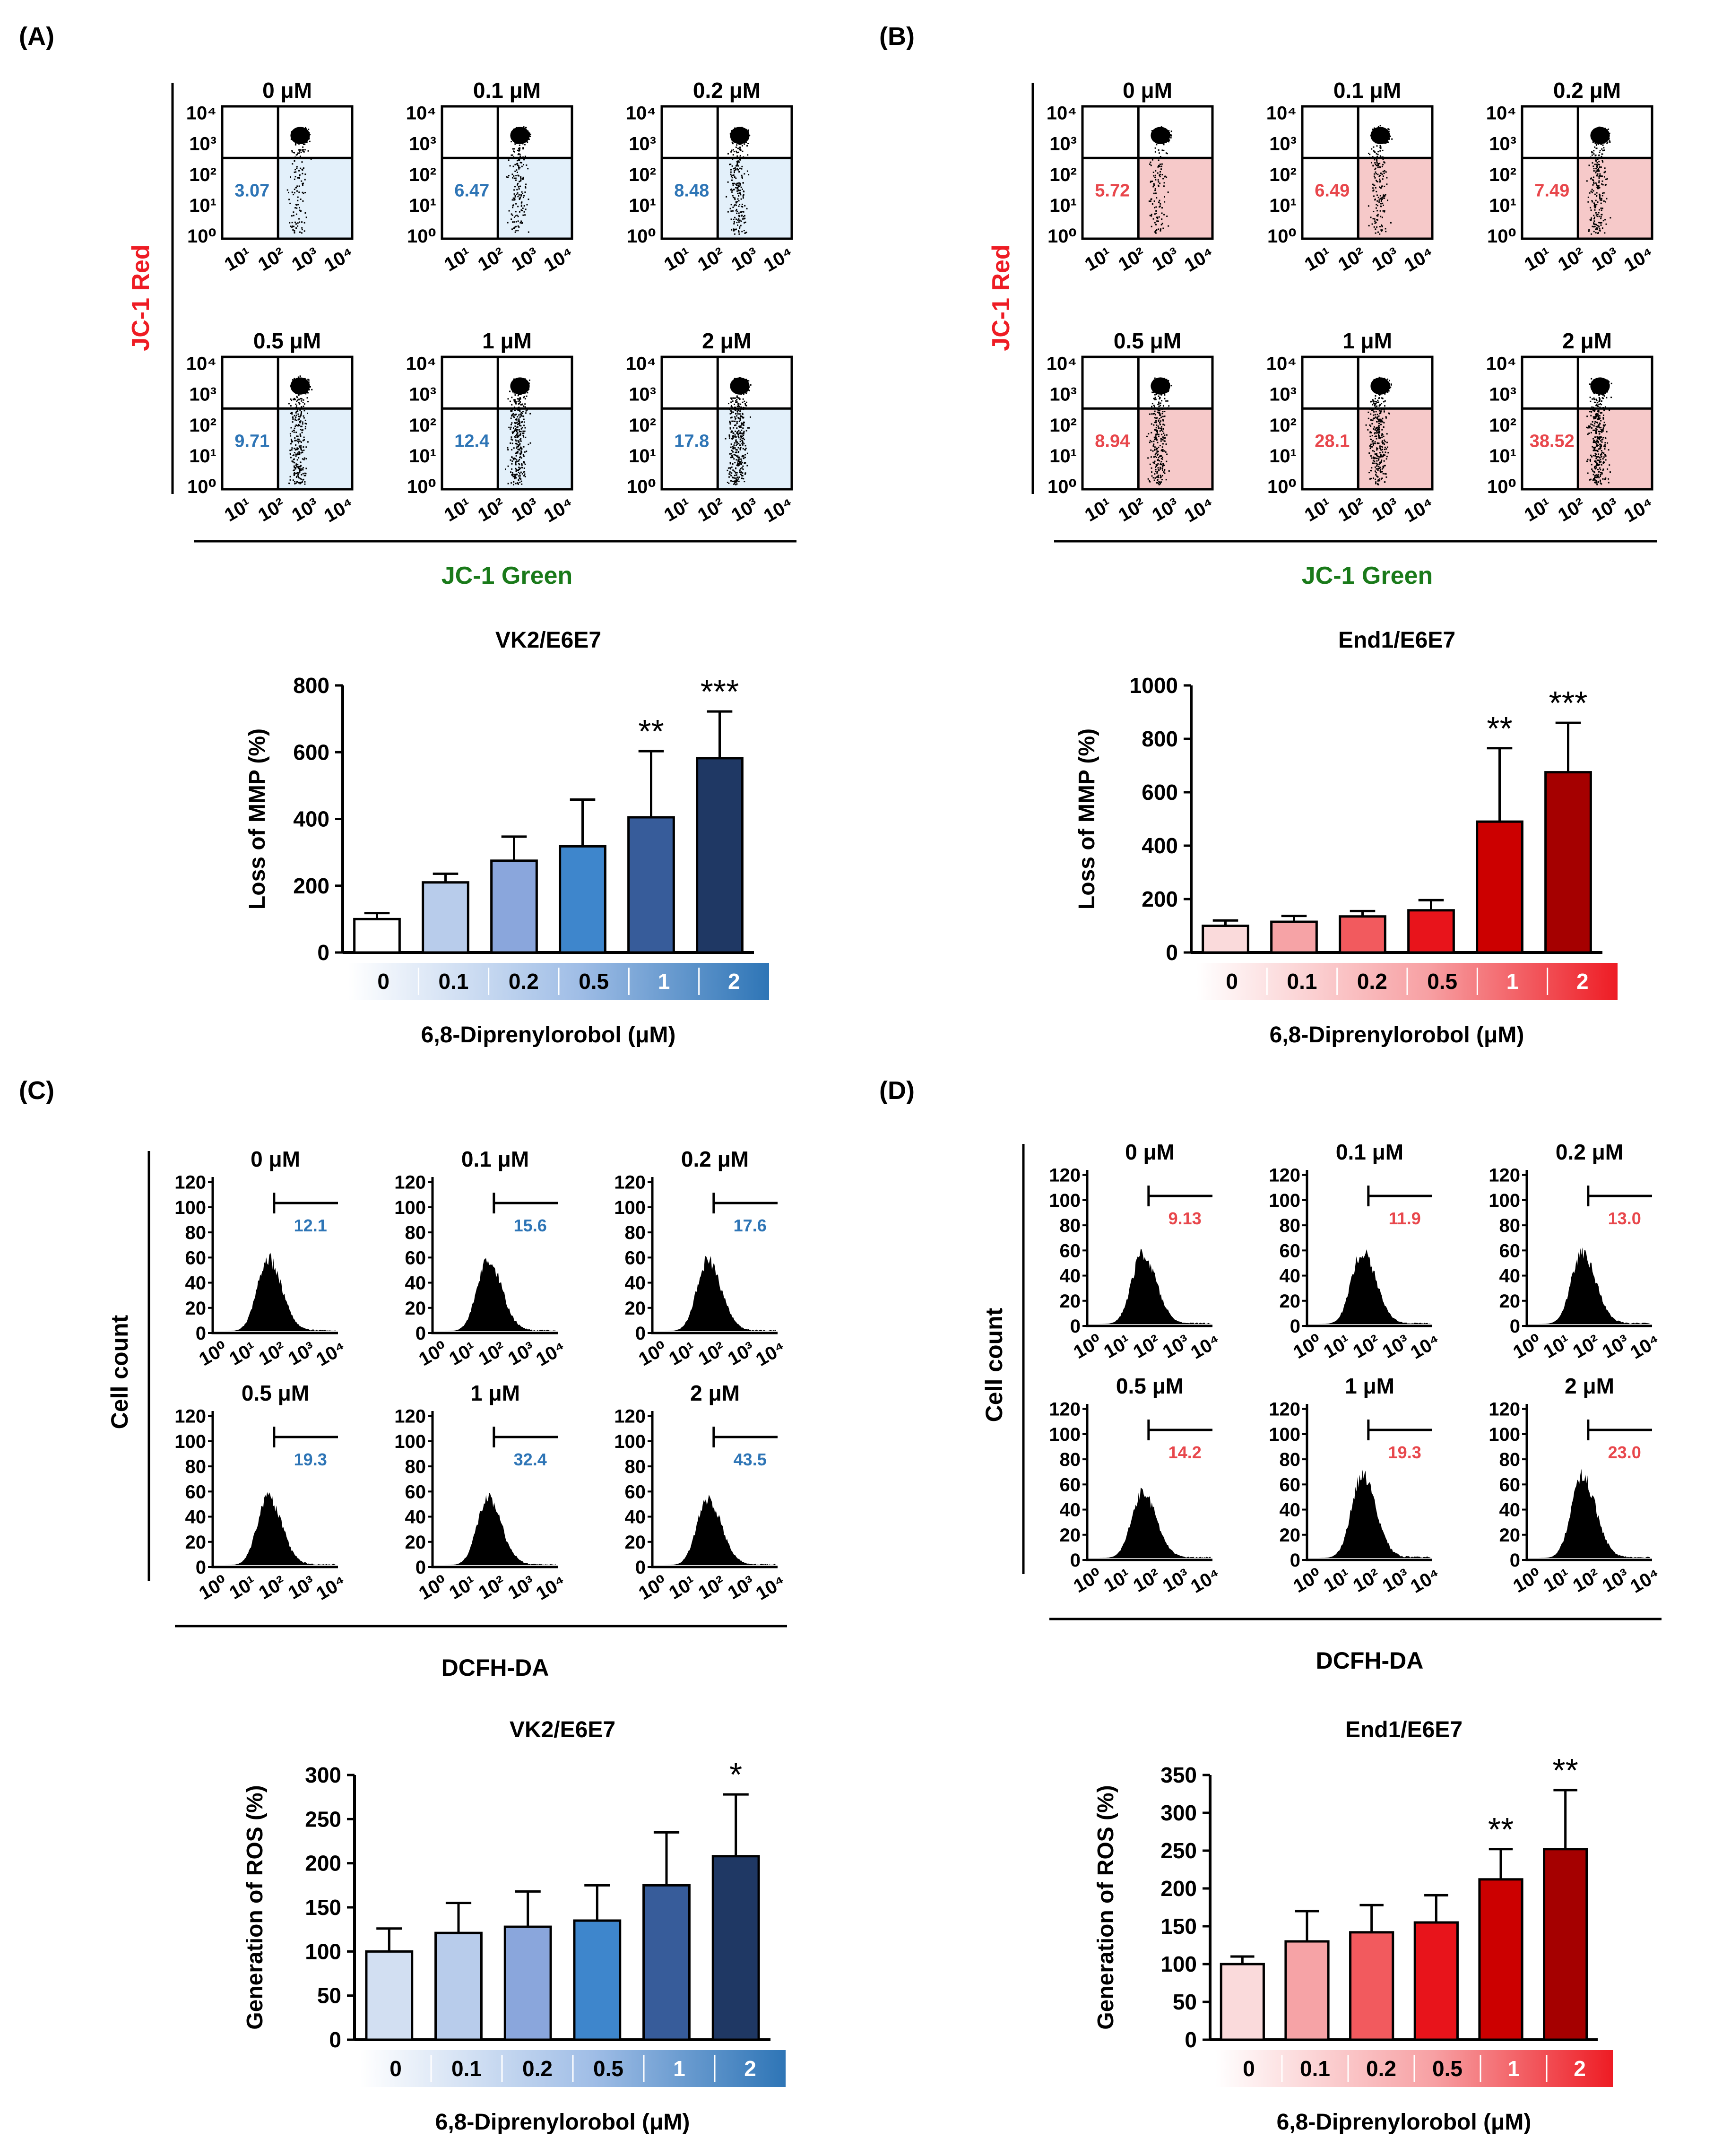 This screenshot has height=2156, width=1731. What do you see at coordinates (203, 425) in the screenshot?
I see `y-tick-label: 10²` at bounding box center [203, 425].